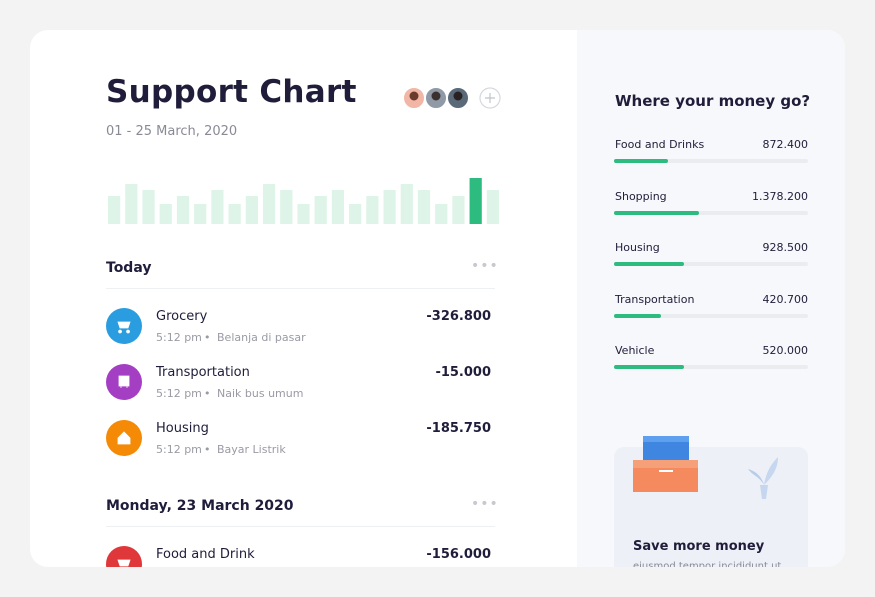 Image resolution: width=875 pixels, height=597 pixels. I want to click on avatars, so click(451, 98).